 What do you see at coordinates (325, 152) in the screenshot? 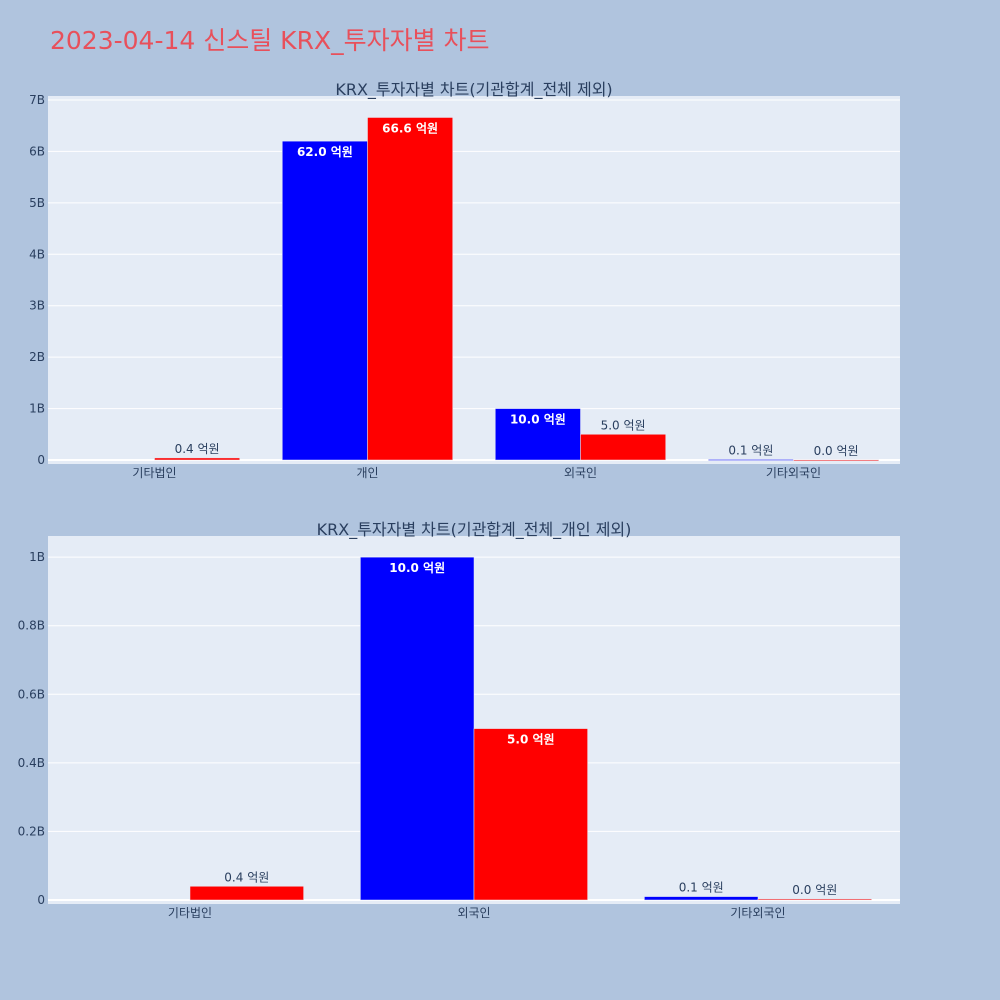
I see `data-label: 62.0 억원` at bounding box center [325, 152].